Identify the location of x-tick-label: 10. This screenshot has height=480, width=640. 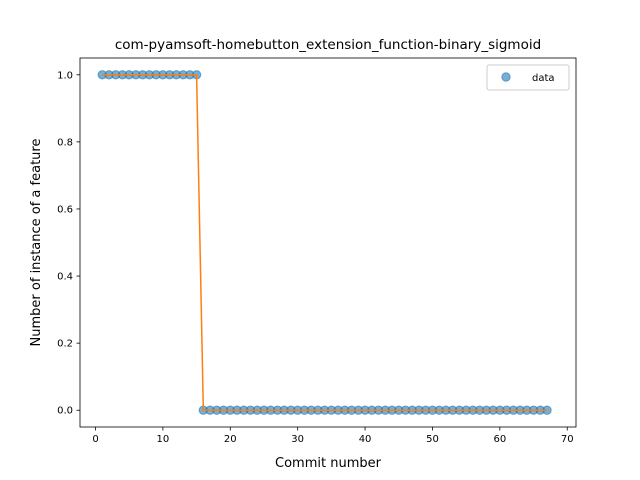
(163, 439).